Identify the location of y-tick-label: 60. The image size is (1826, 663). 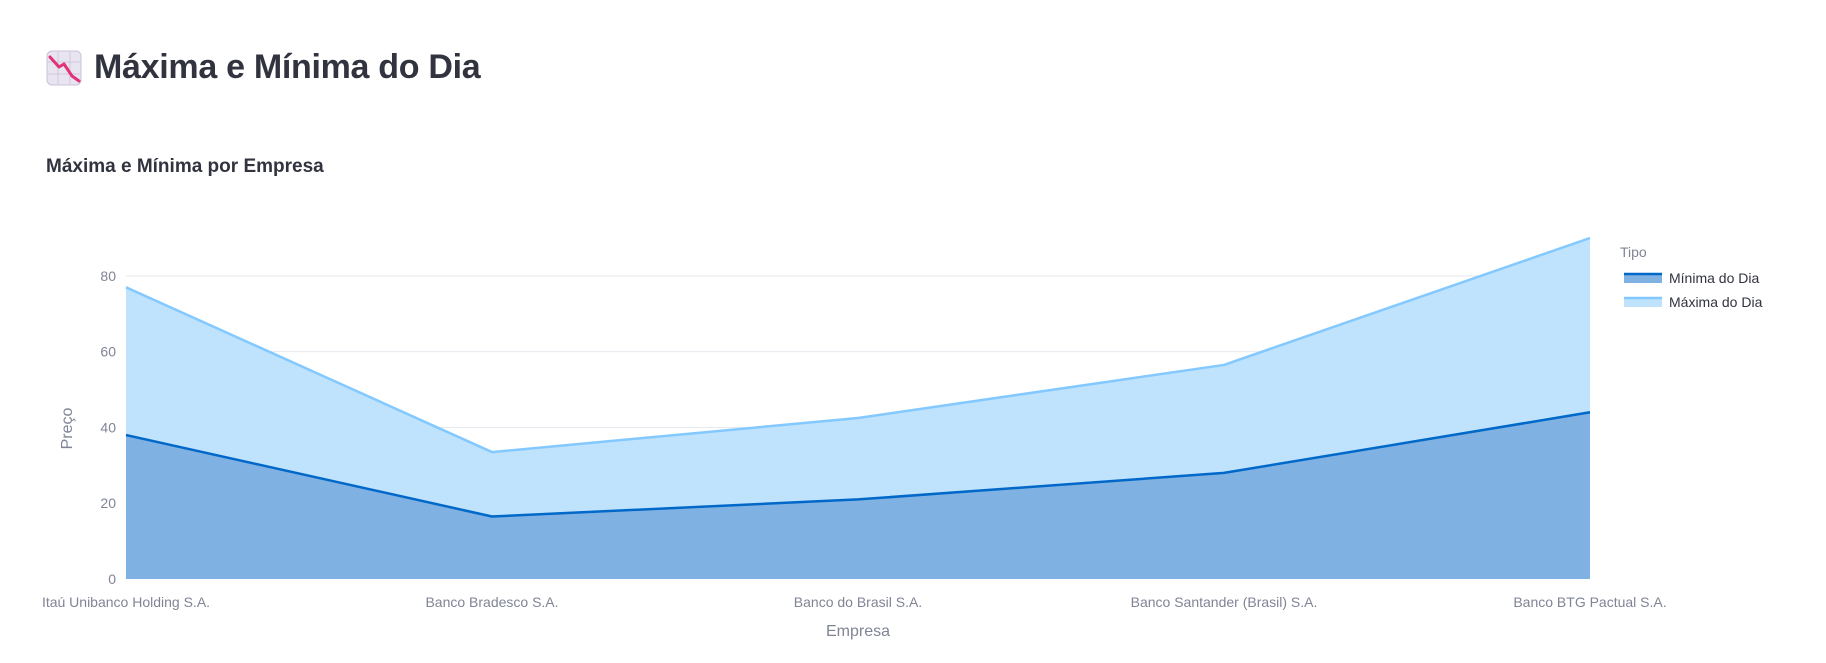
(108, 352).